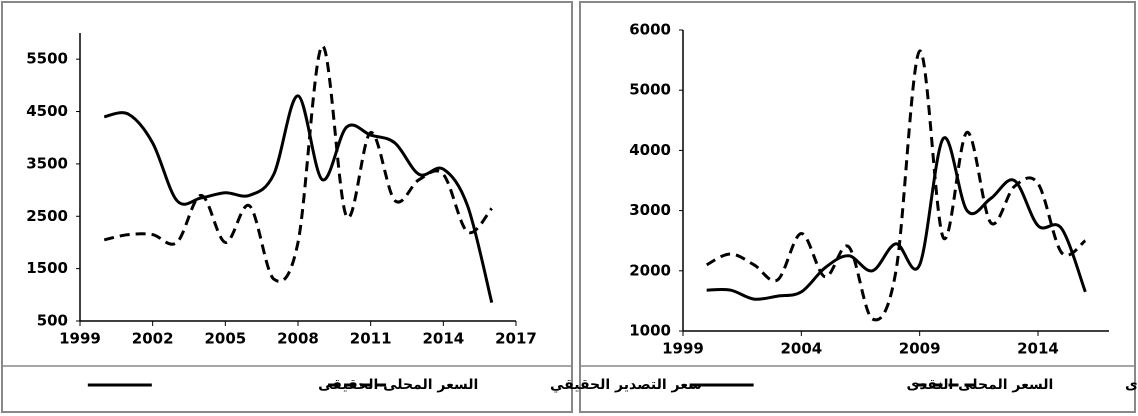 The width and height of the screenshot is (1138, 416). Describe the element at coordinates (298, 339) in the screenshot. I see `x-tick-label: 2008` at that location.